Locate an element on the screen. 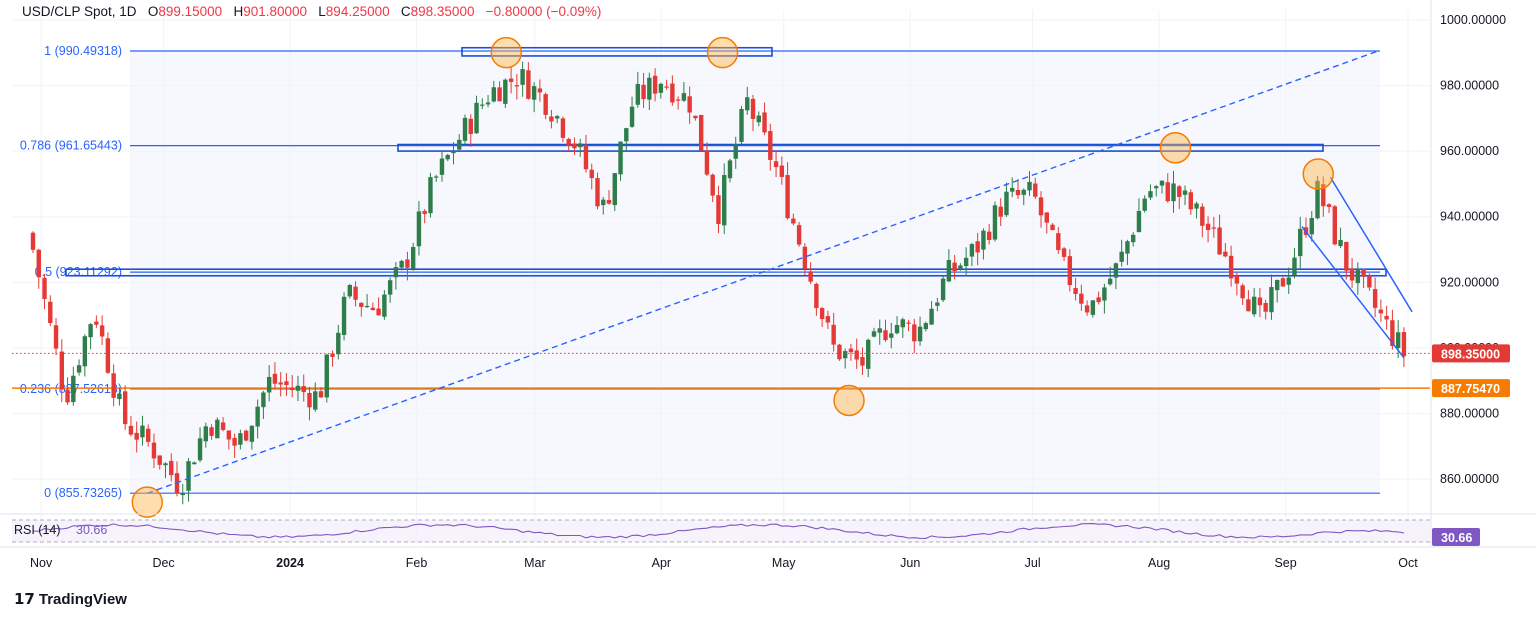 The width and height of the screenshot is (1536, 619). rsi-pane: RSI (14) 30.66 30.66 is located at coordinates (768, 529).